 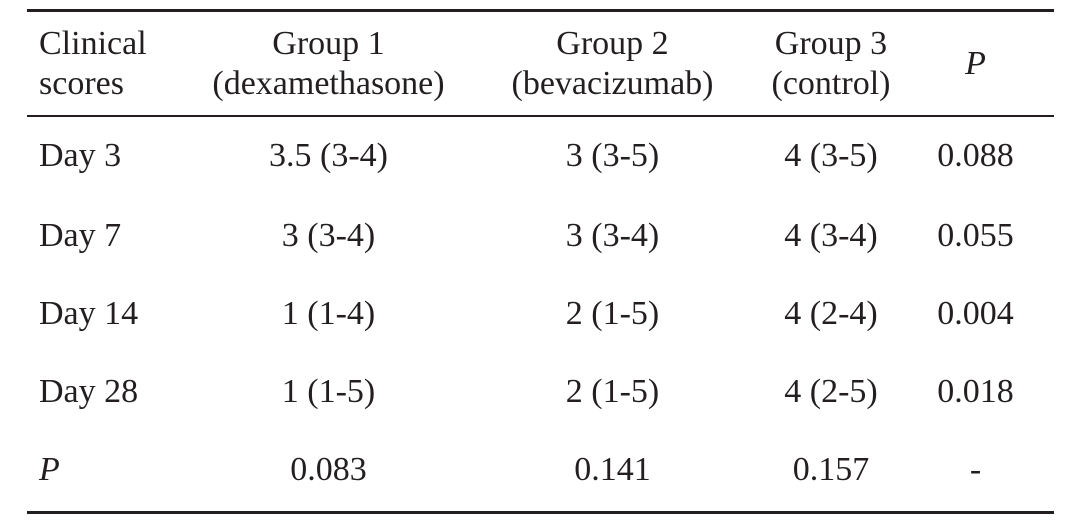 I want to click on table-row: Day 7 3 (3-4) 3 (3-4) 4 (3-4) 0.055, so click(x=540, y=236).